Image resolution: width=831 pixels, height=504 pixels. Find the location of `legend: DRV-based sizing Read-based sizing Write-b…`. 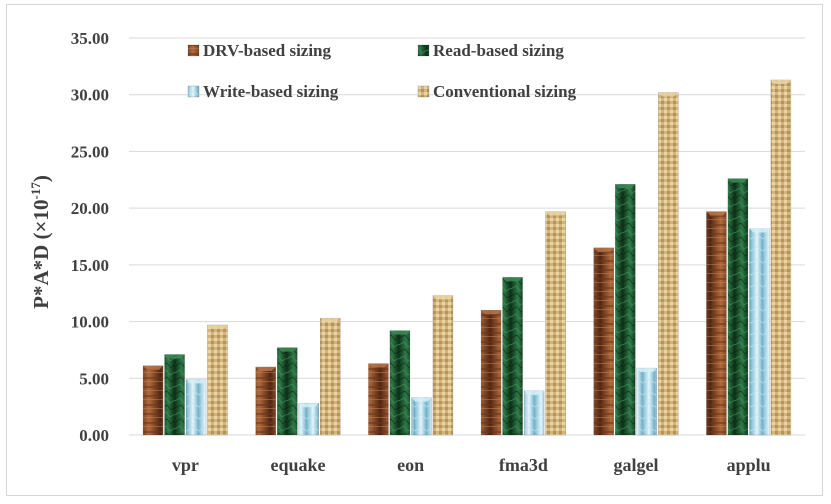

legend: DRV-based sizing Read-based sizing Write-b… is located at coordinates (382, 71).